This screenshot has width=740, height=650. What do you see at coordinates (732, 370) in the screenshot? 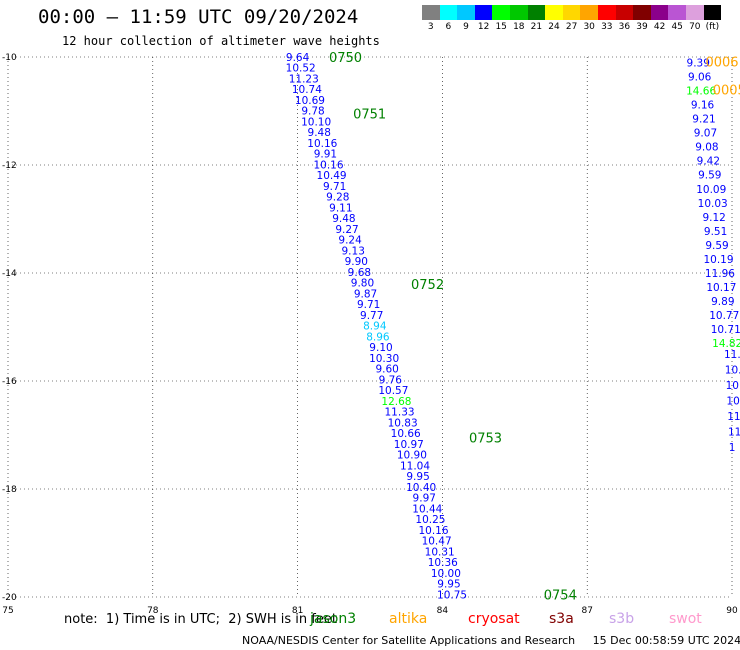
I see `wave-height-value-partial: 10.7` at bounding box center [732, 370].